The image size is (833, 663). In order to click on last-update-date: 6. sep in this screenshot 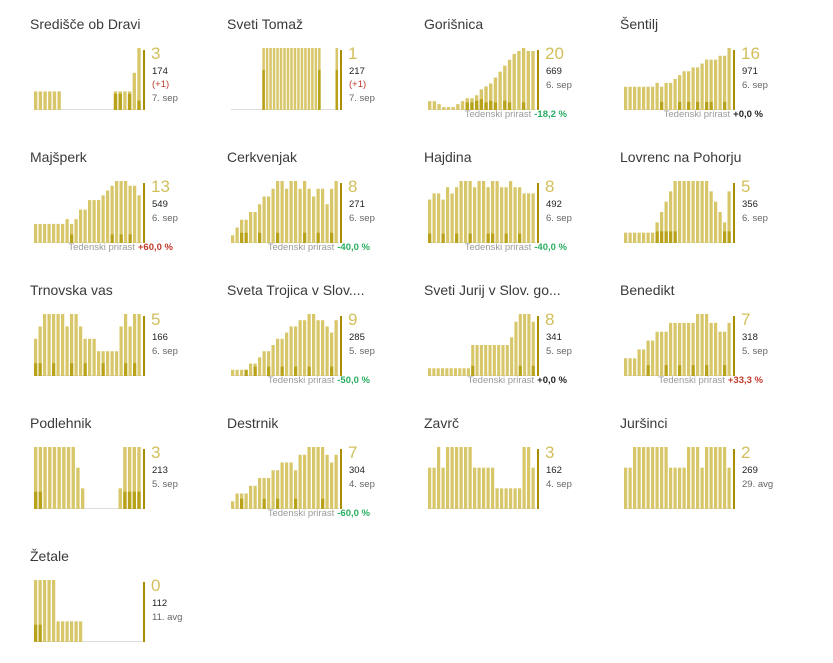, I will do `click(559, 218)`.